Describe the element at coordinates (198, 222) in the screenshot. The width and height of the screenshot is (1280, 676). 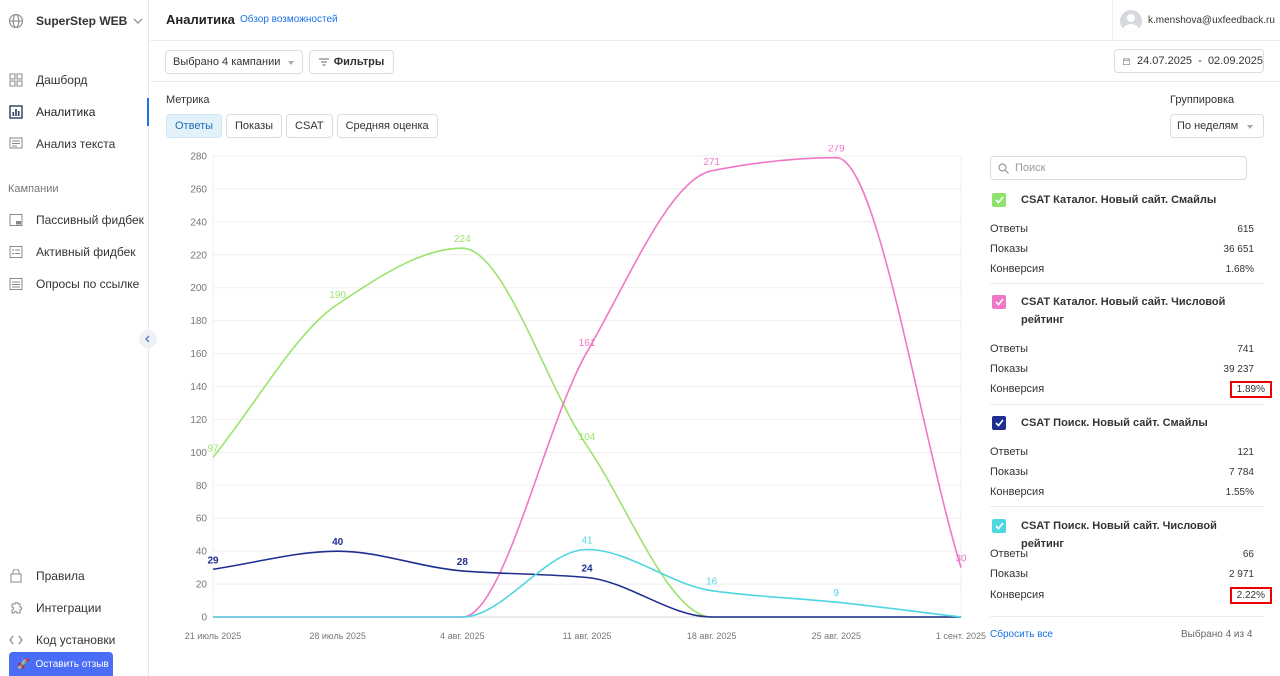
I see `y-tick-label: 240` at that location.